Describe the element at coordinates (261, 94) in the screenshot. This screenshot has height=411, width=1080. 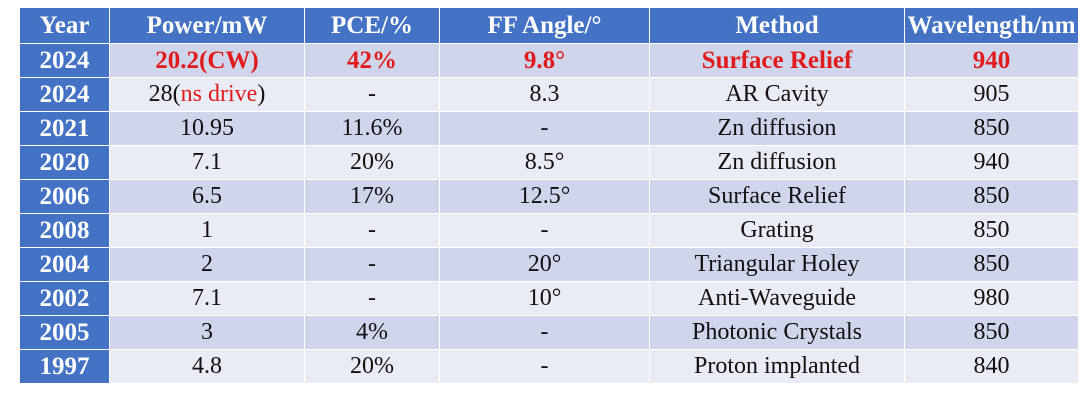
I see `power-suffix: )` at that location.